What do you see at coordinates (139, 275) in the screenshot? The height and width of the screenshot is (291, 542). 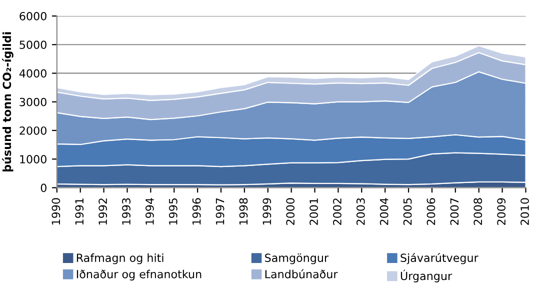 I see `legend-label: Iðnaður og efnanotkun` at bounding box center [139, 275].